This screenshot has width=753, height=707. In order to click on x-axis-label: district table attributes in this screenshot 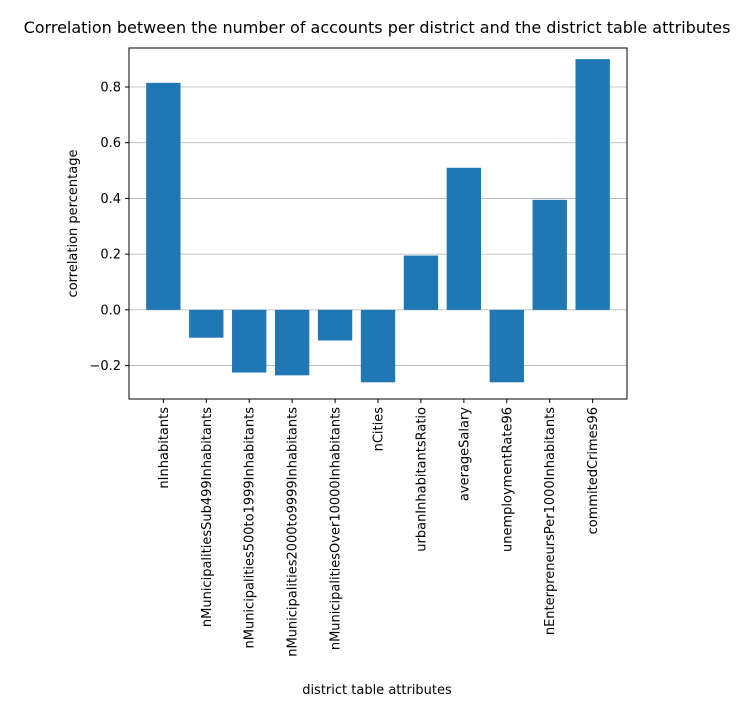, I will do `click(377, 690)`.